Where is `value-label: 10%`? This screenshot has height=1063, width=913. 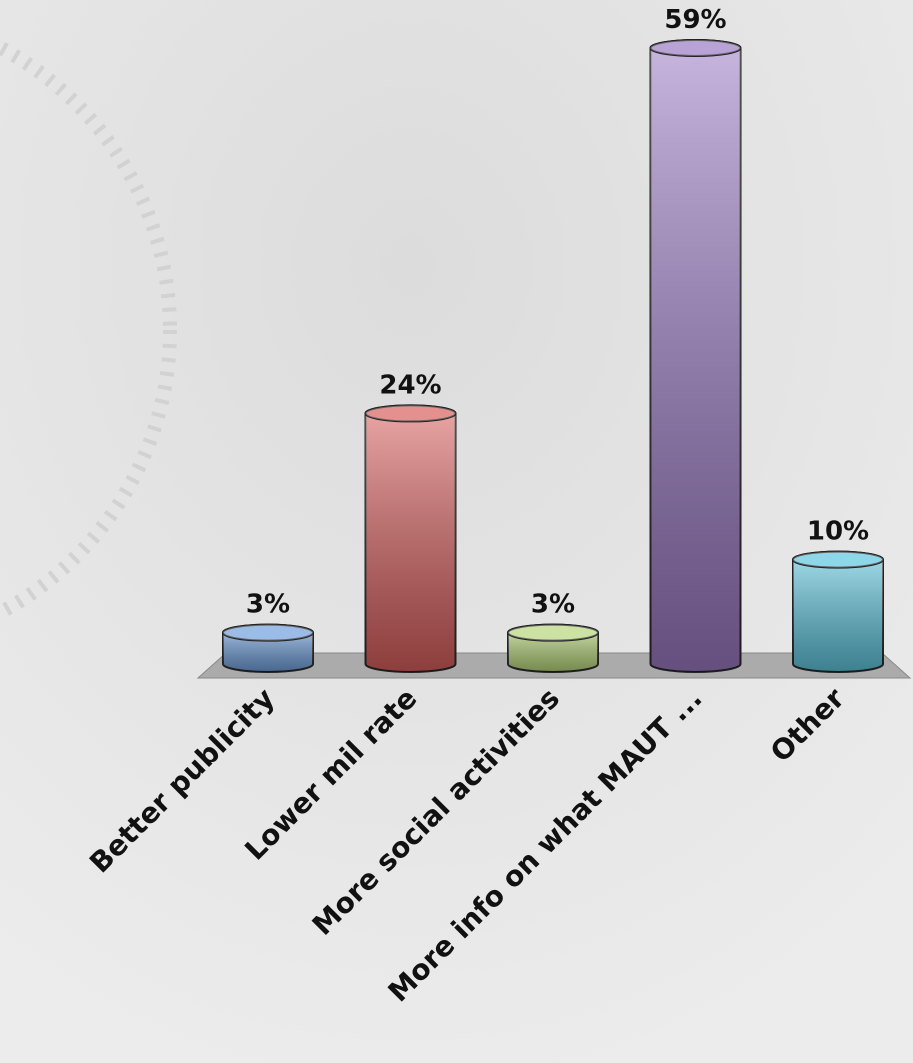 value-label: 10% is located at coordinates (838, 532).